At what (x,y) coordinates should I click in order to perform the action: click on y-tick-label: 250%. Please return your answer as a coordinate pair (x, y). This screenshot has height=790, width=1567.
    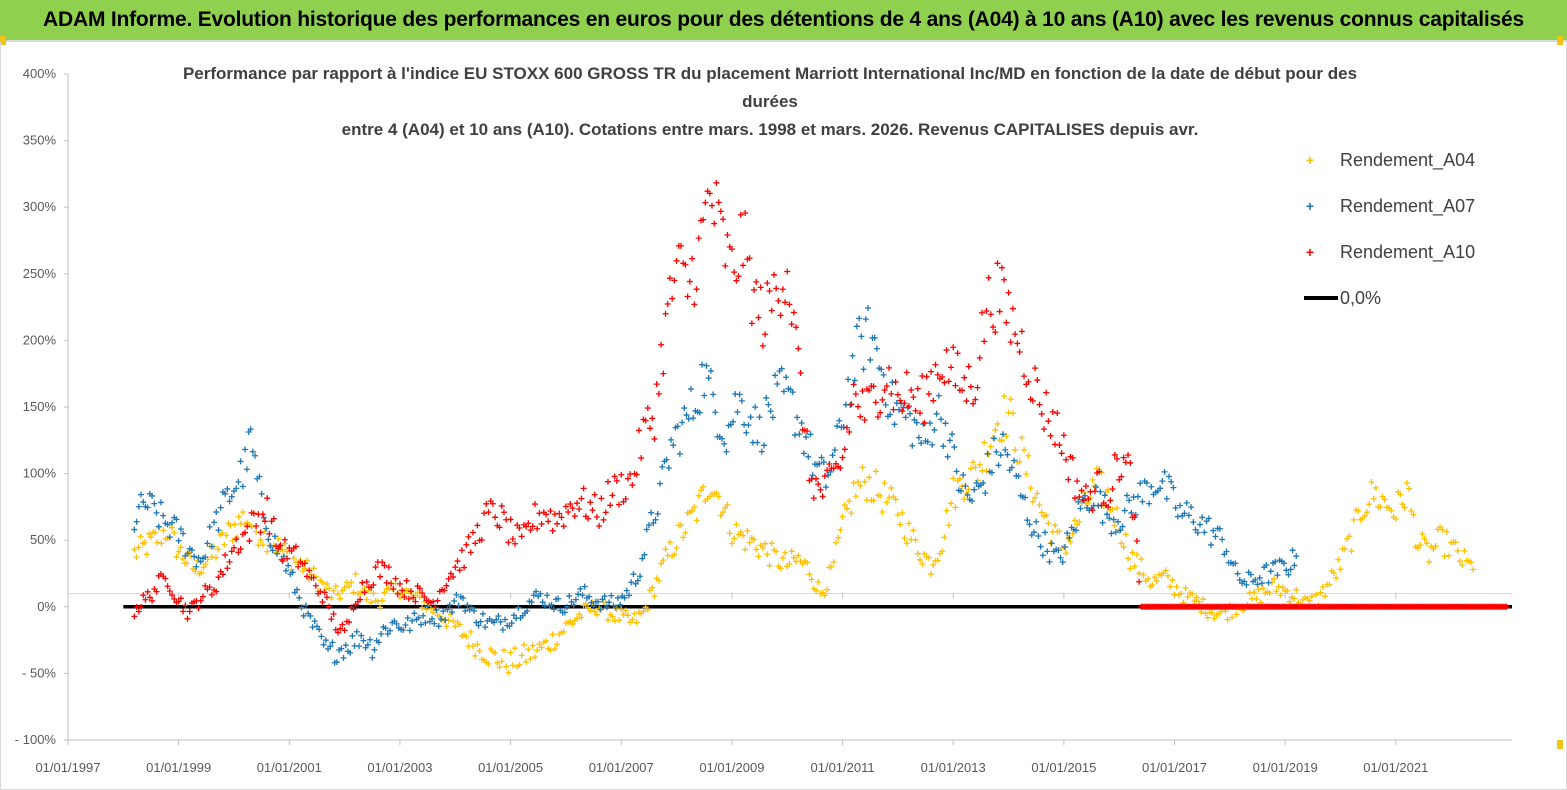
    Looking at the image, I should click on (40, 273).